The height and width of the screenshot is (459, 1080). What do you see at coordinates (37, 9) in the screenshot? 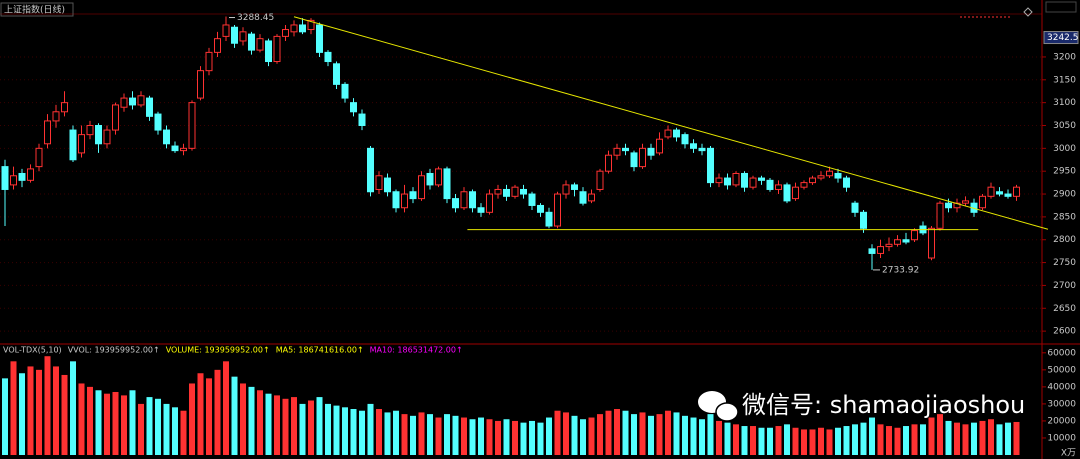
I see `title-box` at bounding box center [37, 9].